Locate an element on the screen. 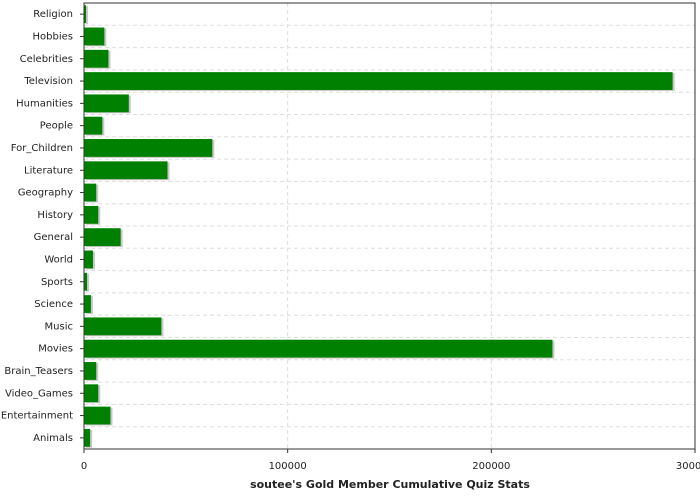 Image resolution: width=700 pixels, height=500 pixels. x-tick-label: 0 is located at coordinates (84, 466).